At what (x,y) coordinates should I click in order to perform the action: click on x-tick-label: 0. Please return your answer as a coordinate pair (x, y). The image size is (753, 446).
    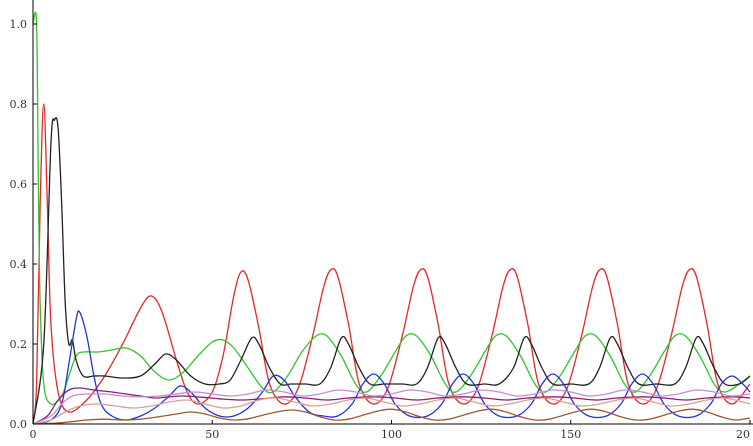
    Looking at the image, I should click on (33, 434).